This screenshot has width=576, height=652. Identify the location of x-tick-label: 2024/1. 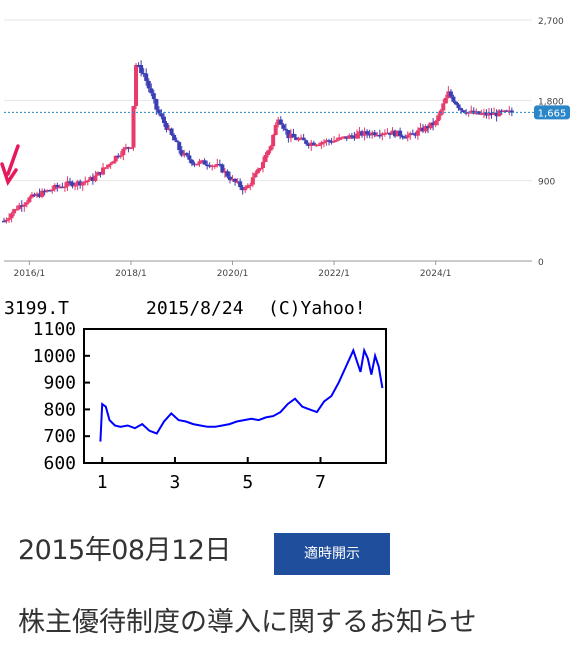
(436, 274).